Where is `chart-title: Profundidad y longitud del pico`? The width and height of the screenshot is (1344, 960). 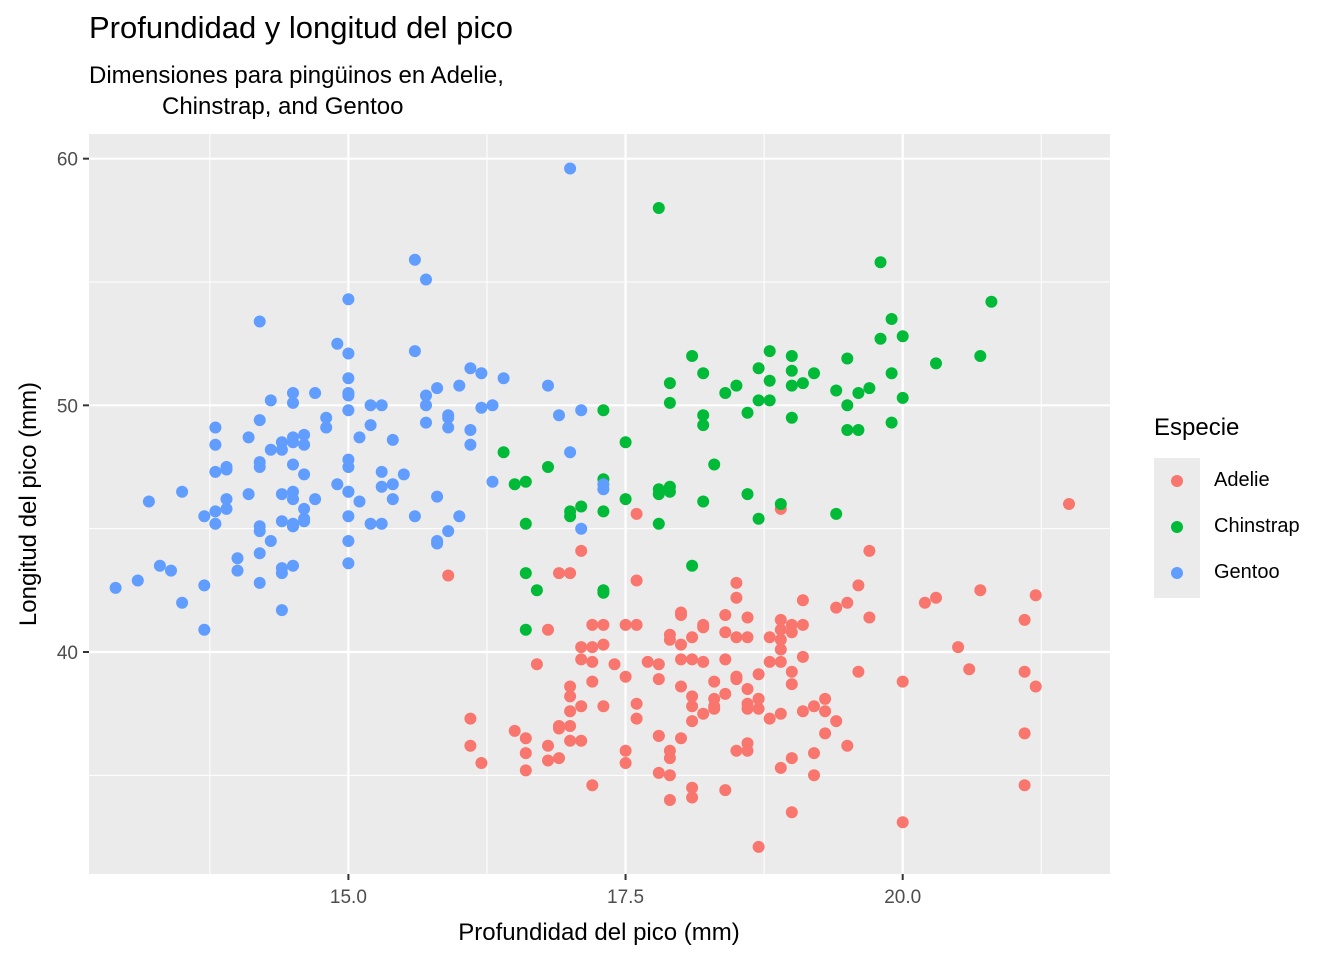 chart-title: Profundidad y longitud del pico is located at coordinates (301, 27).